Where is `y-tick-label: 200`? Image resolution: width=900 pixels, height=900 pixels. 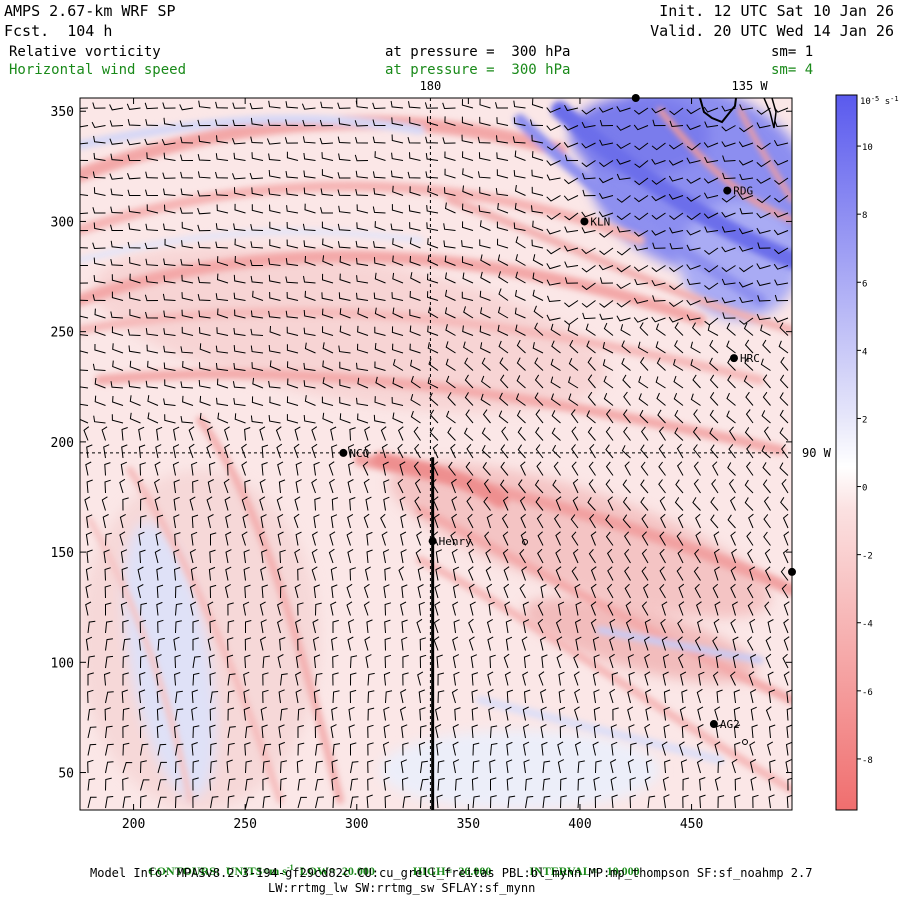
y-tick-label: 200 is located at coordinates (62, 443).